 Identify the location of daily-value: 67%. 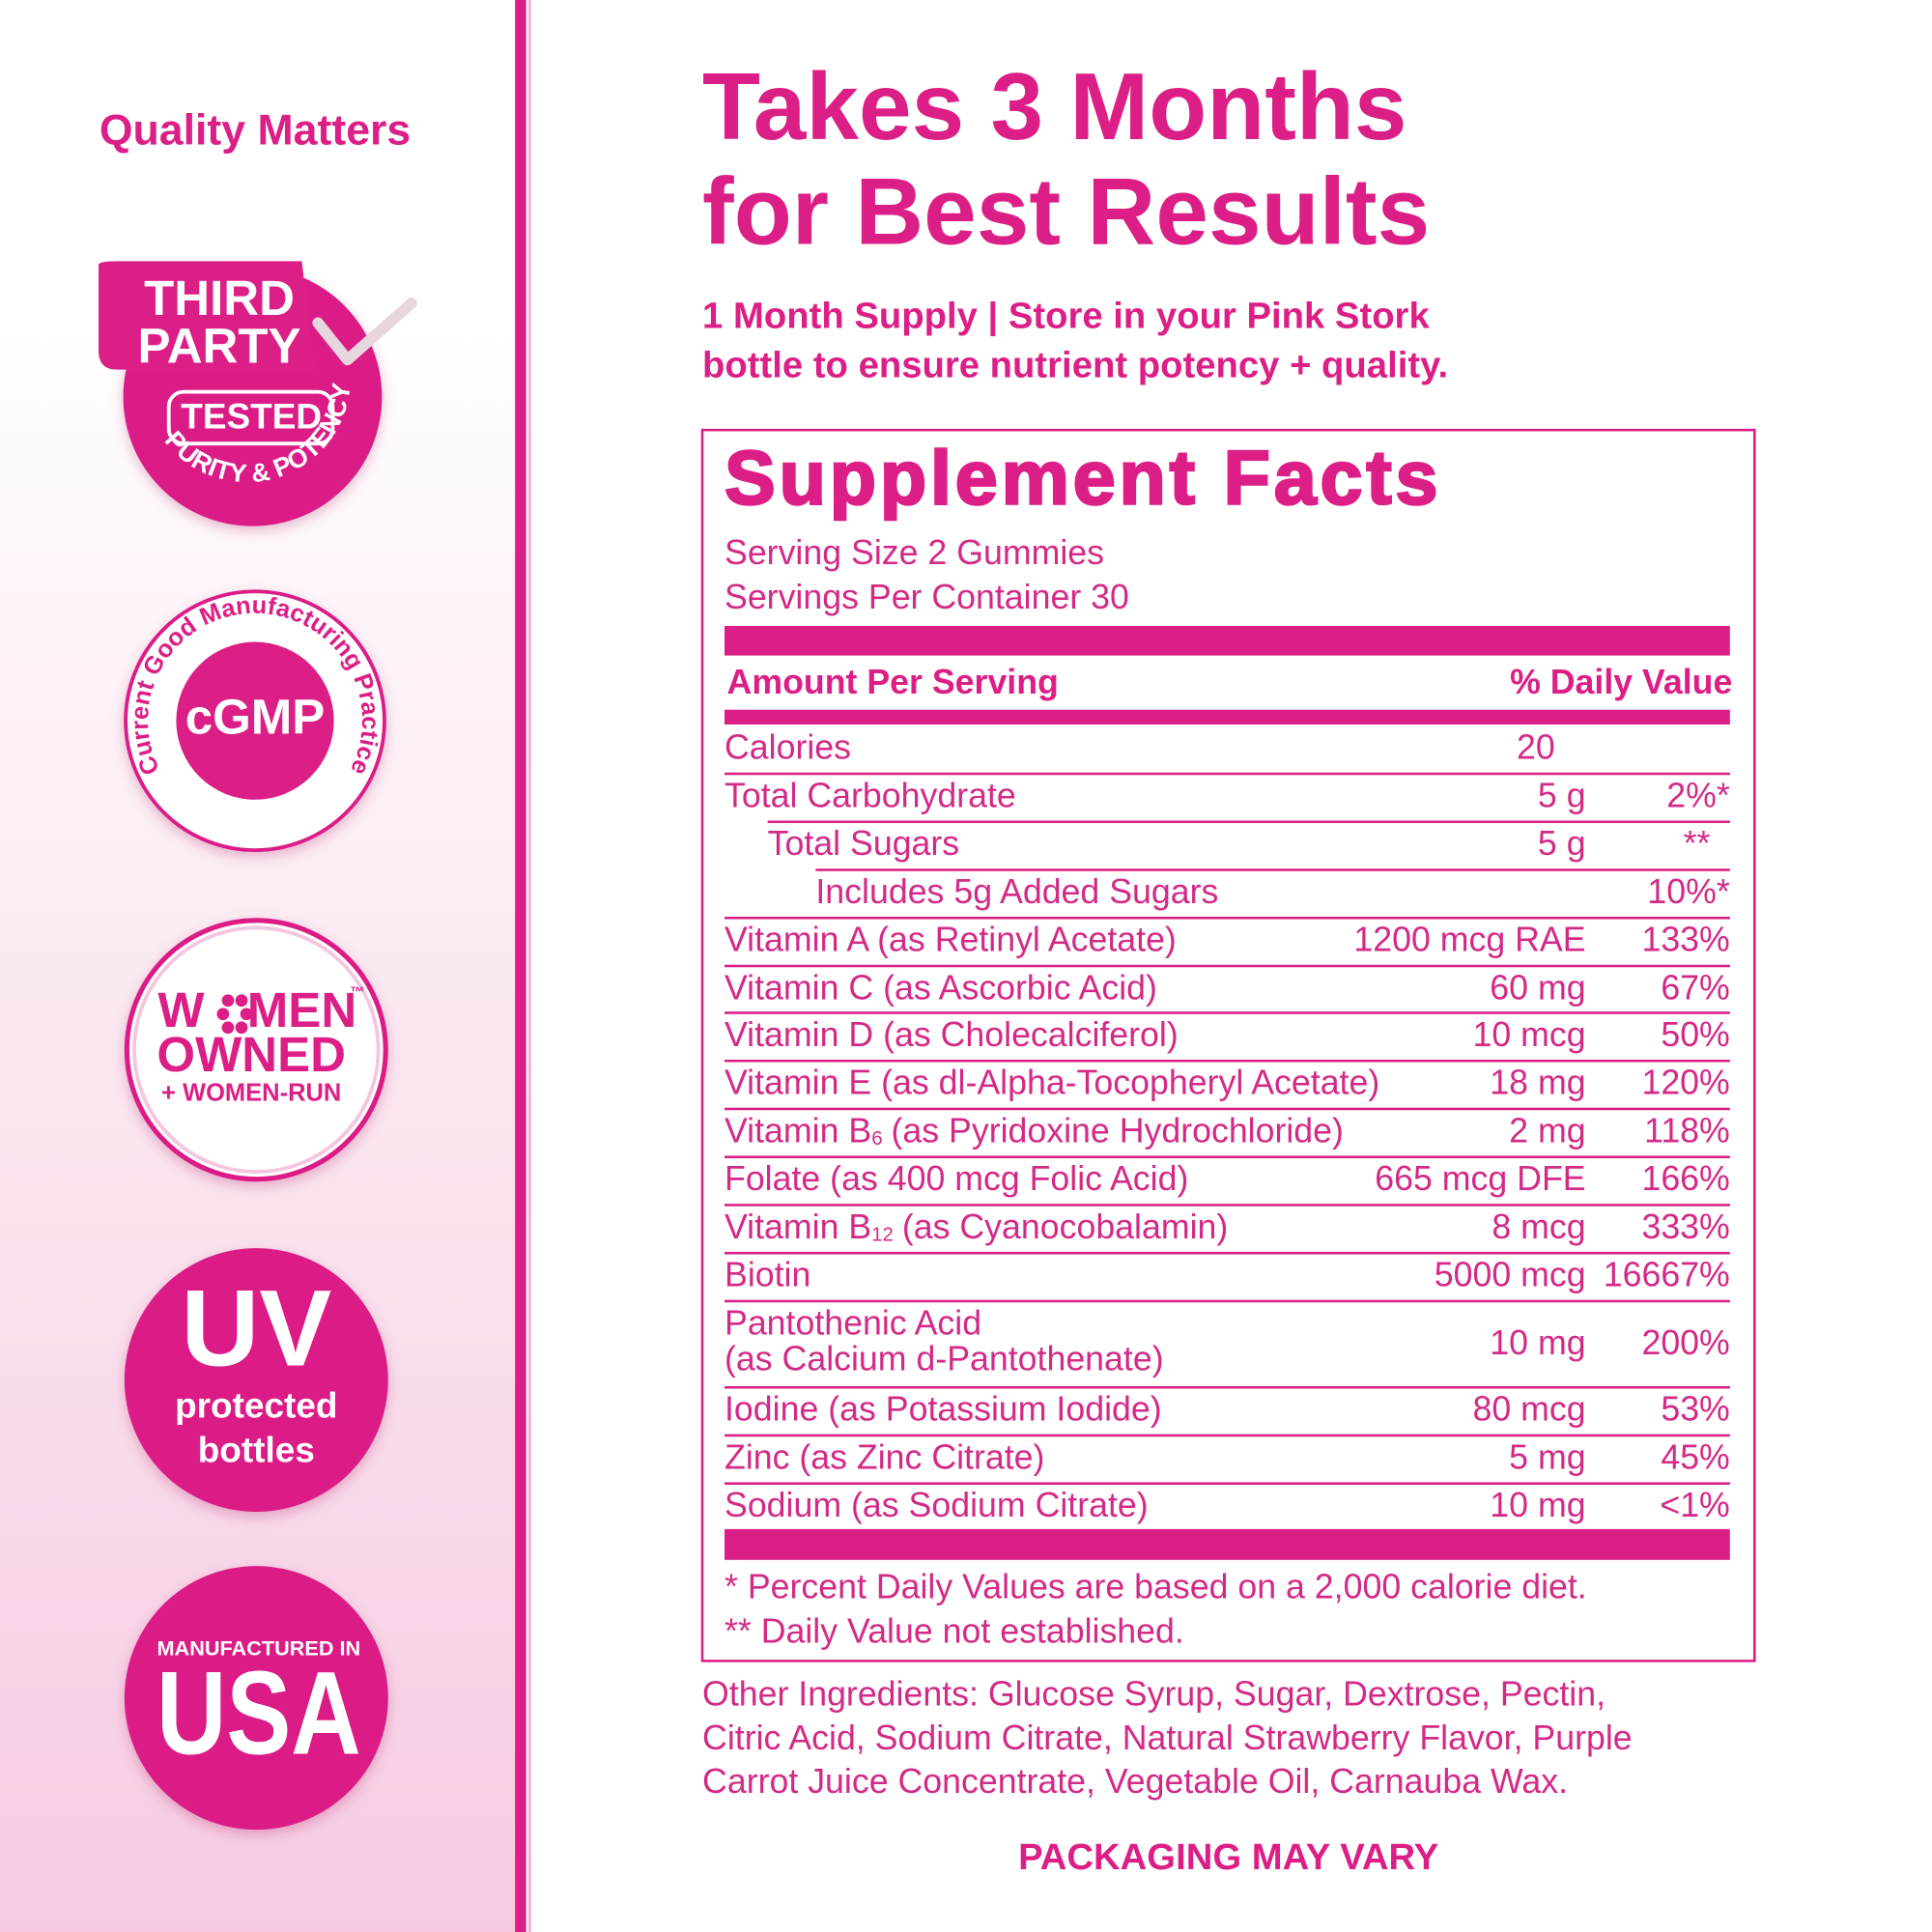
(1695, 987).